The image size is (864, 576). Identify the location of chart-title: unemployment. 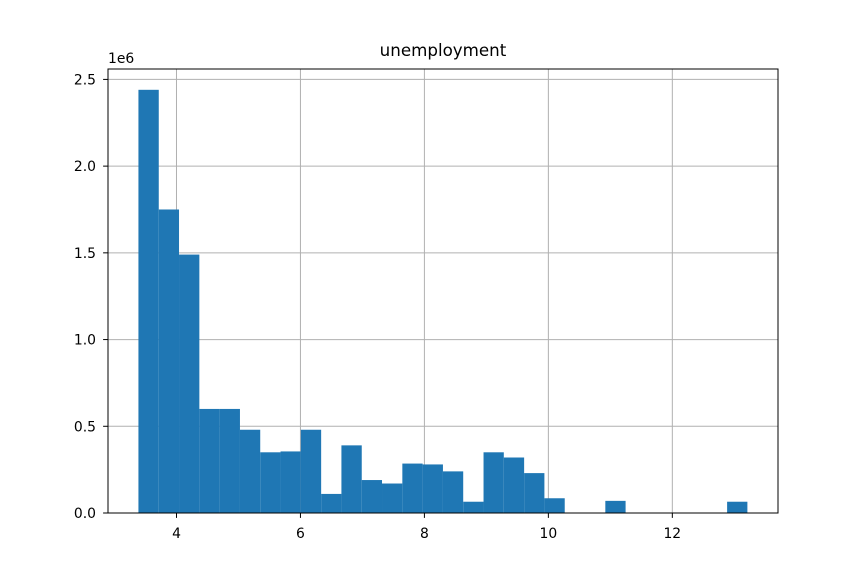
(443, 50).